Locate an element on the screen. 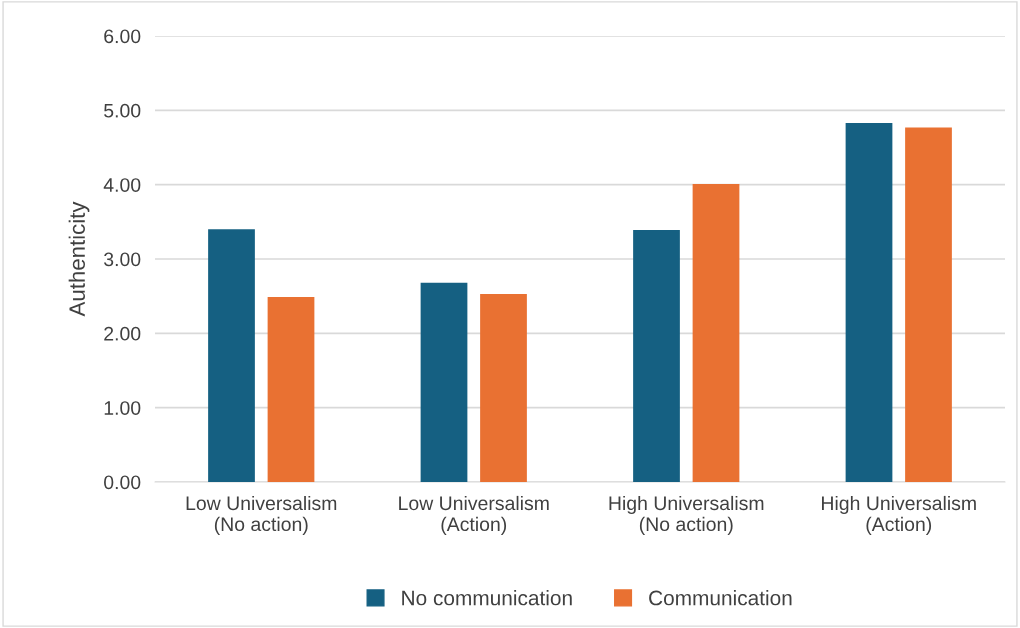 The width and height of the screenshot is (1020, 628). y-tick-label: 3.00 is located at coordinates (122, 259).